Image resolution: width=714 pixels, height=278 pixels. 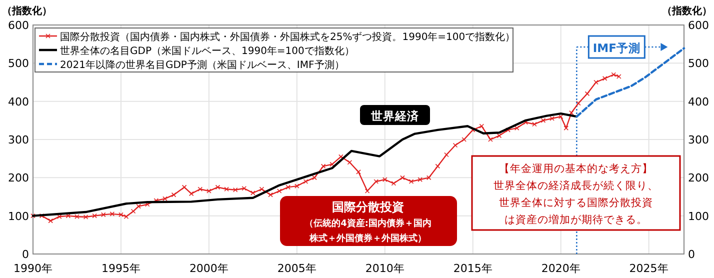 I want to click on y-tick-label: 100, so click(x=18, y=216).